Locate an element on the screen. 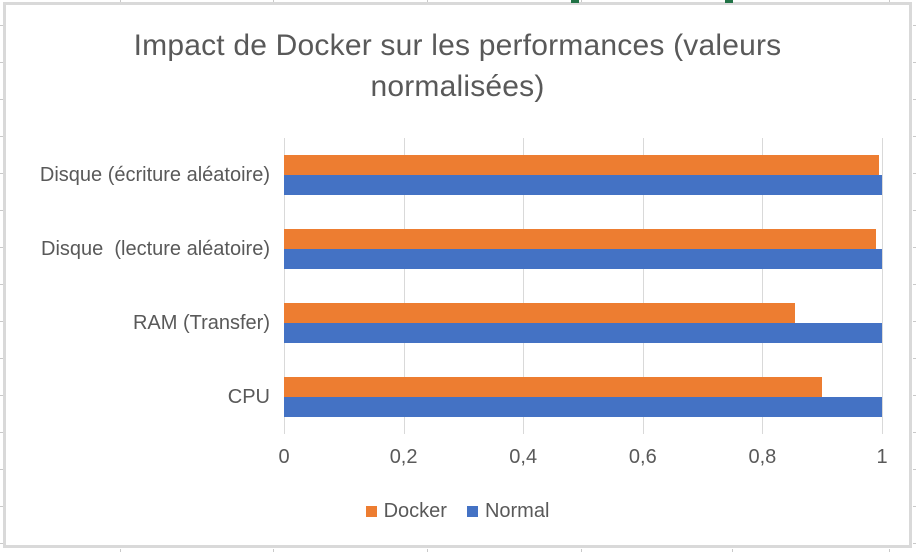 The height and width of the screenshot is (552, 916). legend-item-docker: Docker is located at coordinates (406, 511).